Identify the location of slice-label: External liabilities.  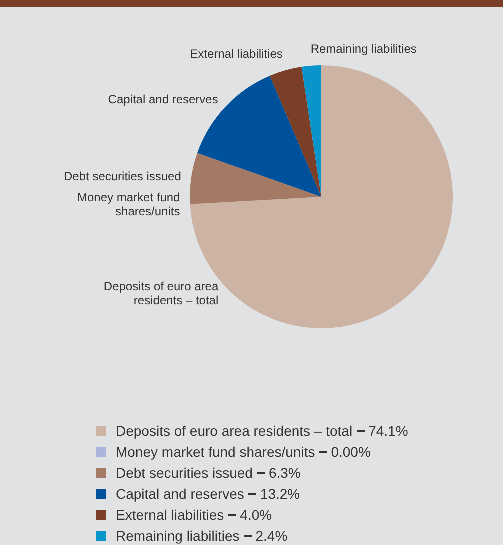
(236, 54).